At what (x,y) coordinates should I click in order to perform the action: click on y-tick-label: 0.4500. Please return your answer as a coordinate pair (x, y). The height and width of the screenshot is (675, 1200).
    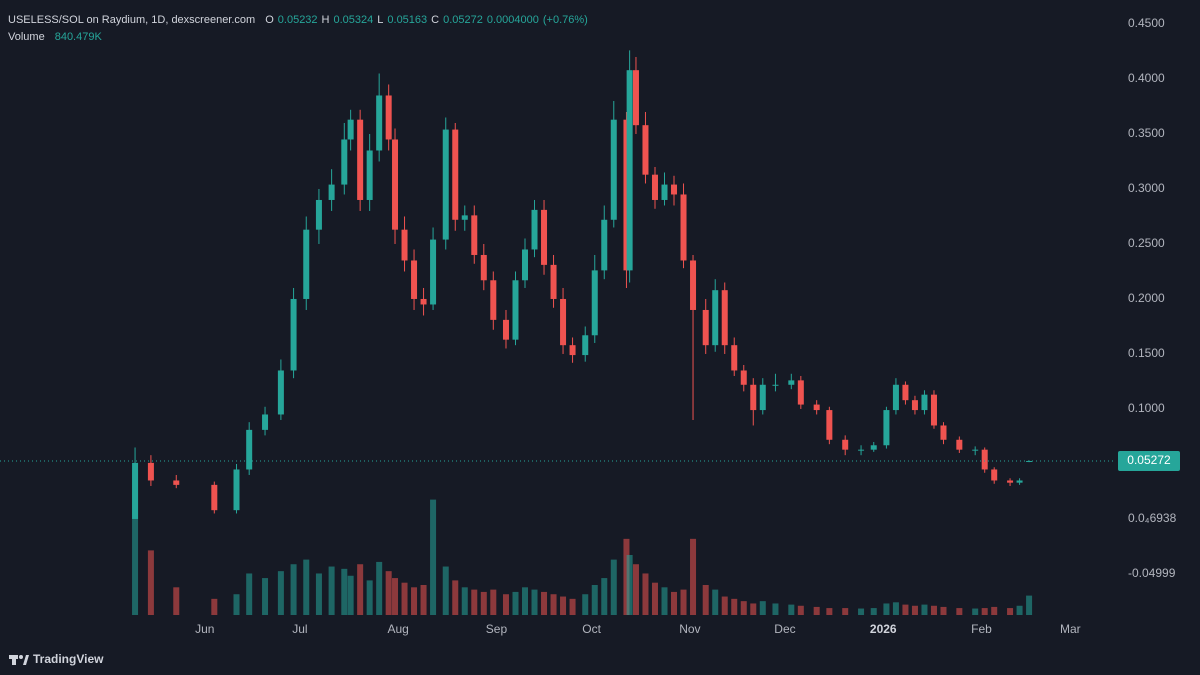
    Looking at the image, I should click on (1146, 23).